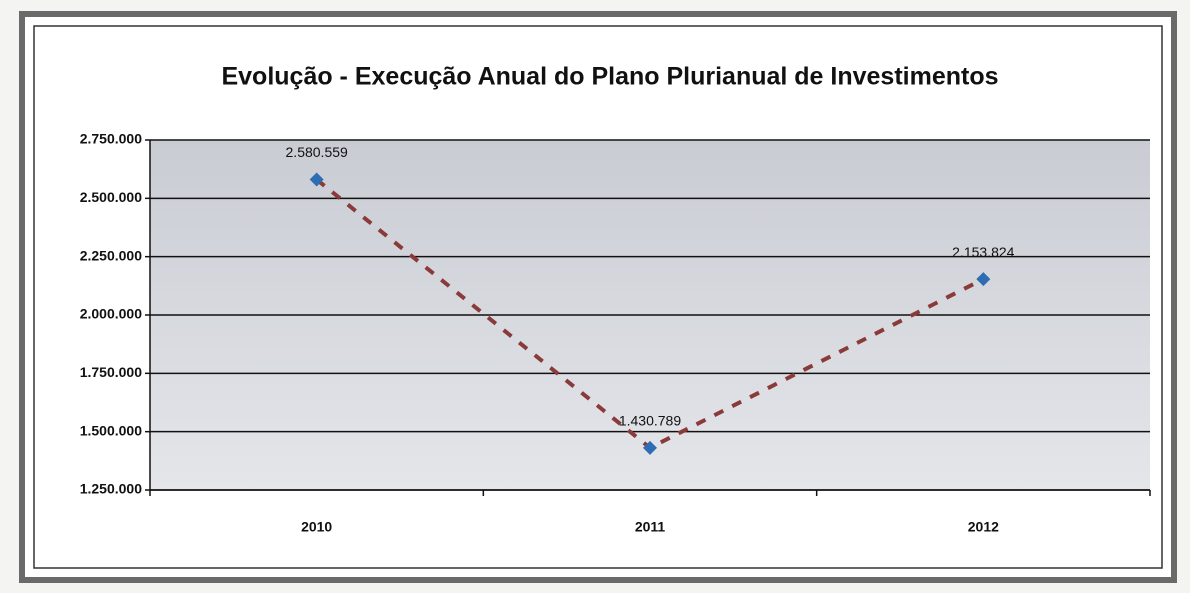 This screenshot has height=598, width=1190. Describe the element at coordinates (111, 430) in the screenshot. I see `y-tick-label: 1.500.000` at that location.